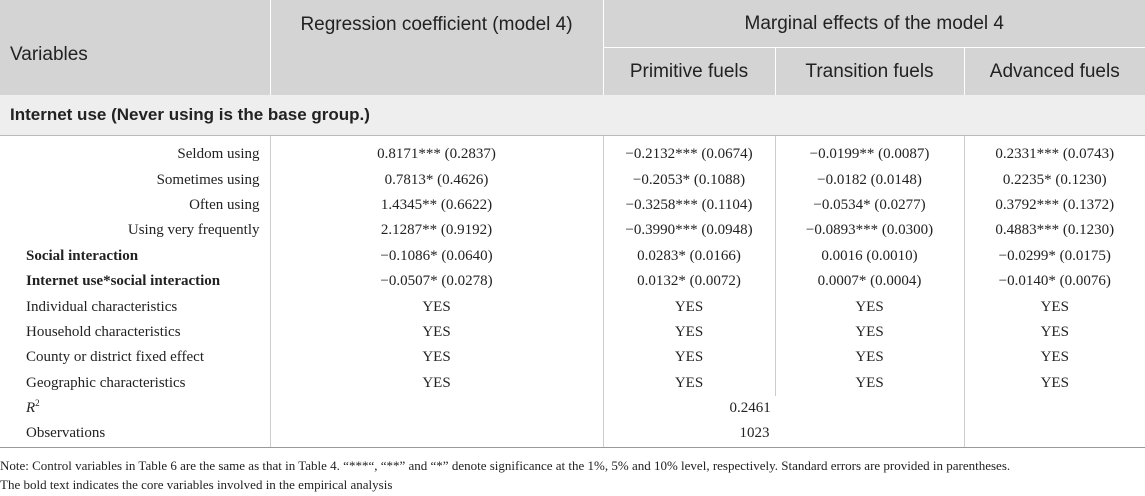  What do you see at coordinates (688, 281) in the screenshot?
I see `primitive-fuels-cell: 0.0132* (0.0072)` at bounding box center [688, 281].